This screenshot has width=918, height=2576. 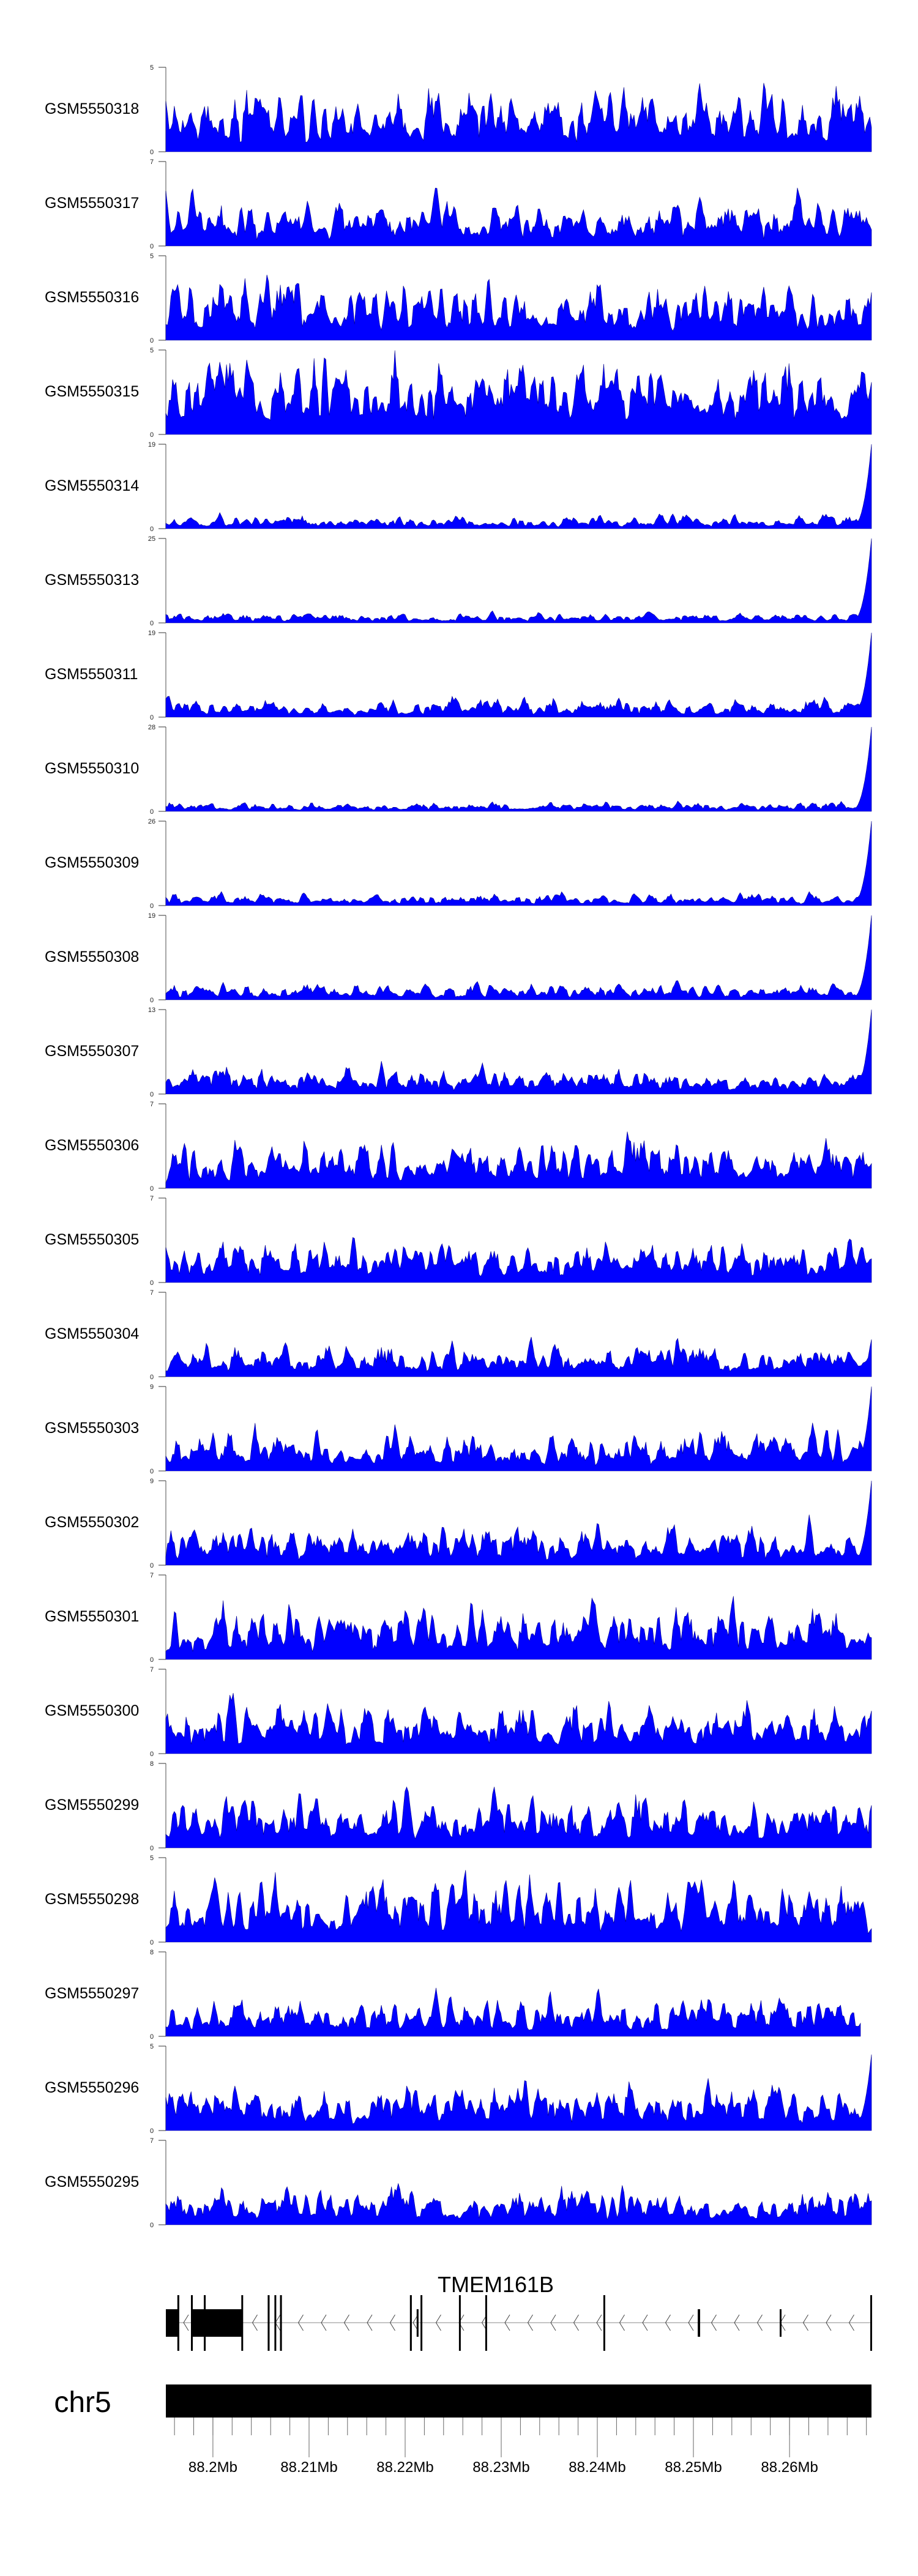 I want to click on track-GSM5550316: GSM5550316 5 0, so click(x=458, y=298).